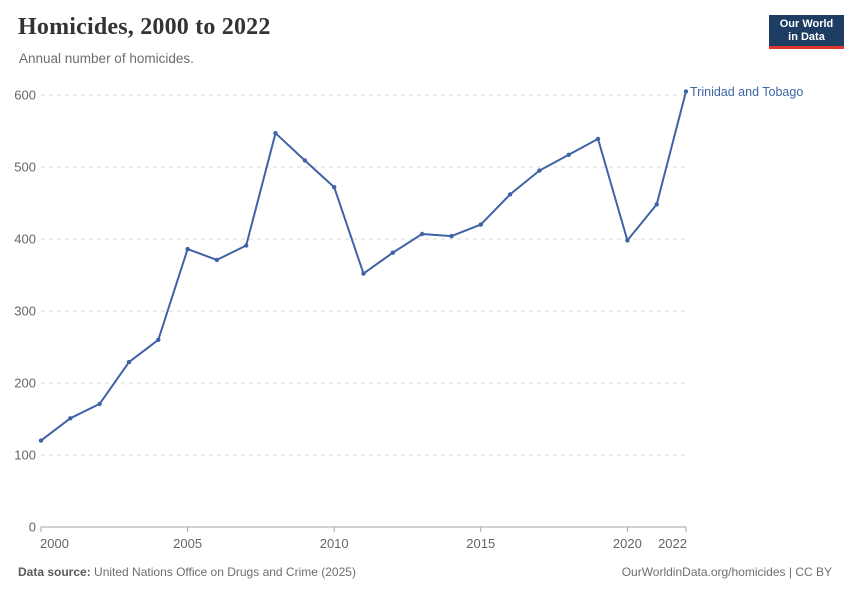 This screenshot has width=850, height=600. I want to click on x-tick-label: 2022, so click(672, 543).